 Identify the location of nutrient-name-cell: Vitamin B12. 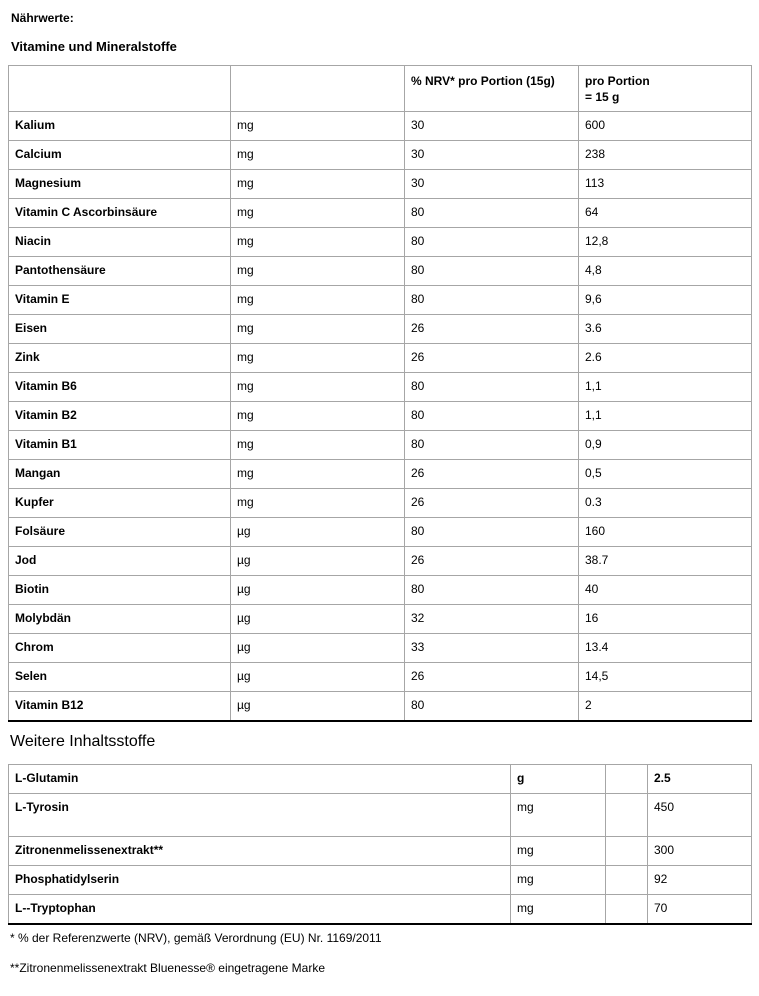
(119, 706).